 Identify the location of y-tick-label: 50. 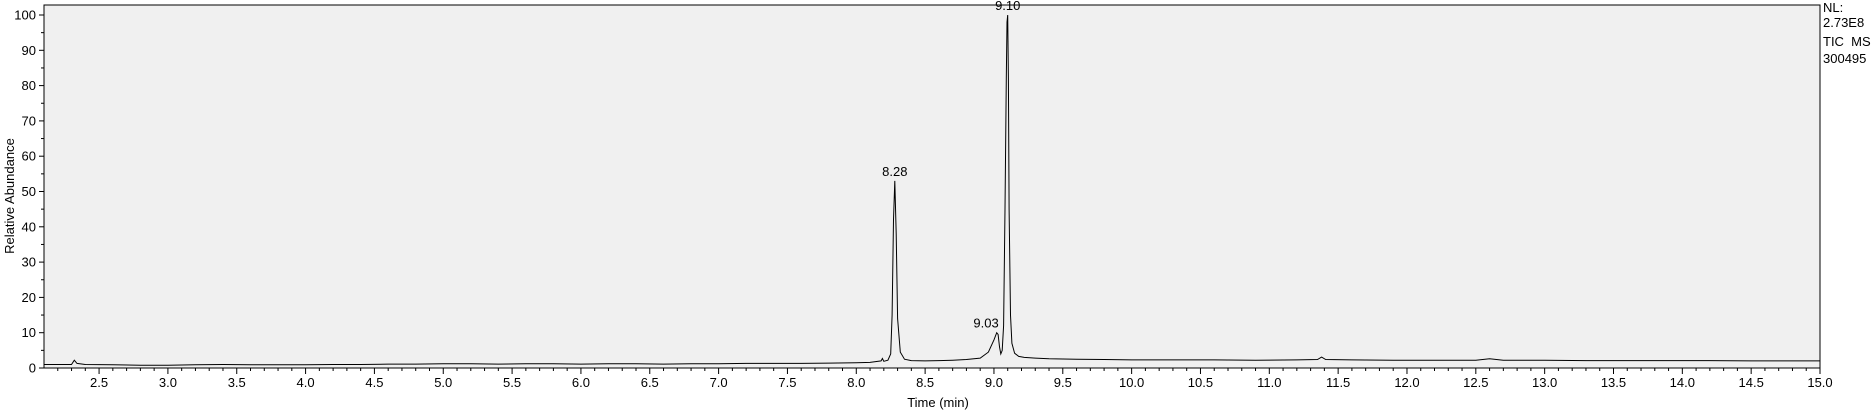
(29, 191).